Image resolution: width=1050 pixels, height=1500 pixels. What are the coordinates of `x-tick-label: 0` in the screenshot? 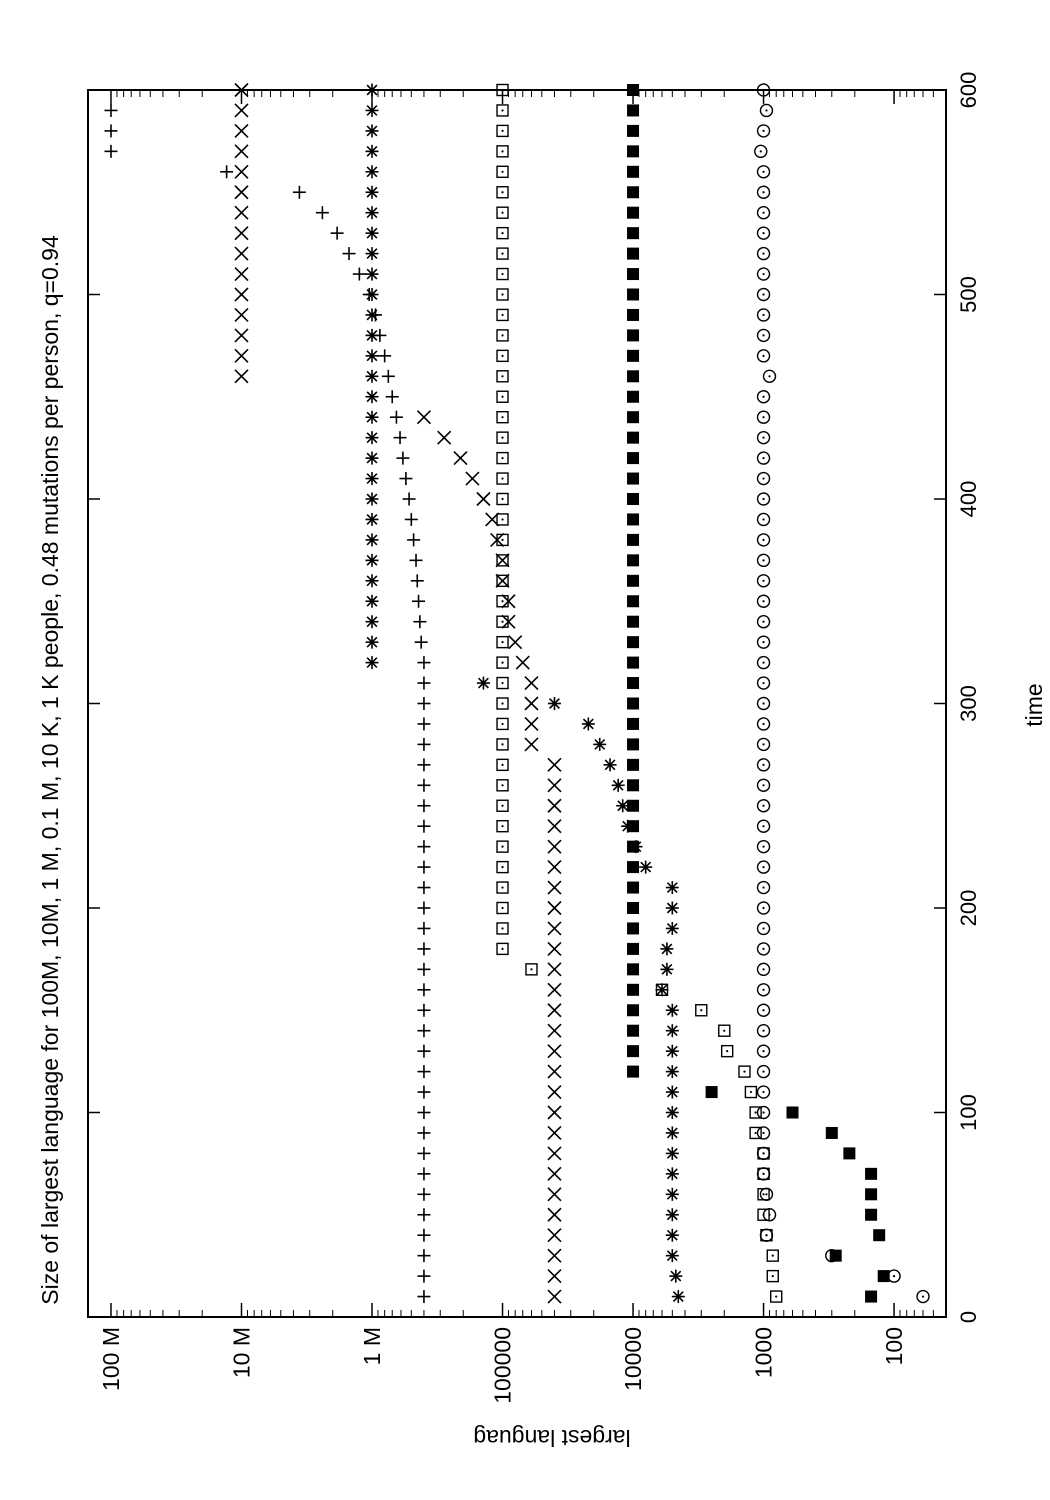 It's located at (968, 1317).